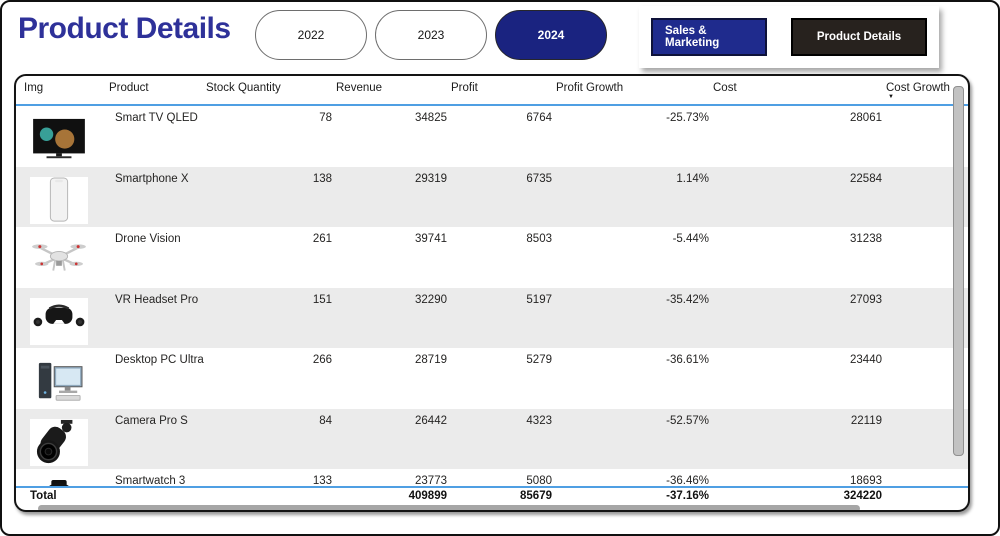 The width and height of the screenshot is (1000, 536). I want to click on cell-profit-growth: -5.44%, so click(690, 239).